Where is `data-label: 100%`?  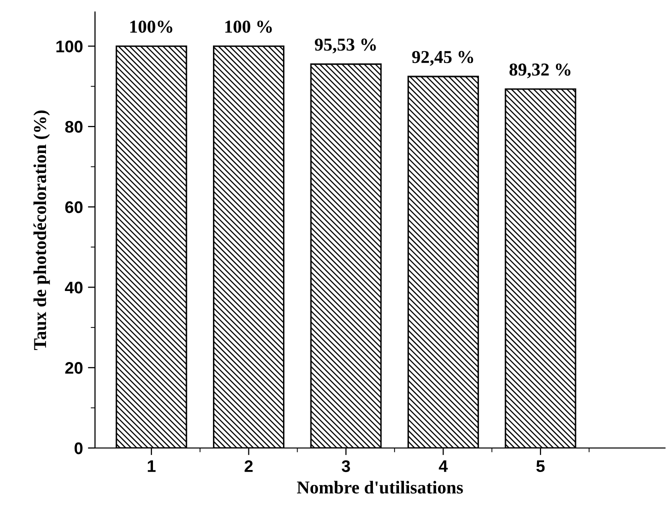 data-label: 100% is located at coordinates (151, 26).